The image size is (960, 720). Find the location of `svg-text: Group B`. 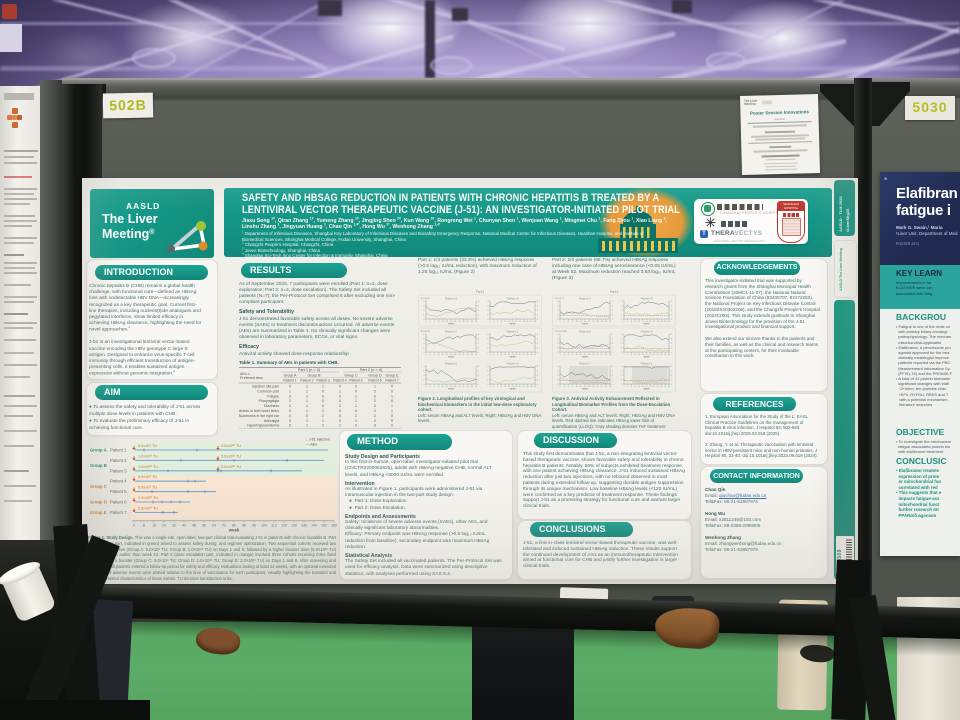

svg-text: Group B is located at coordinates (98, 465).